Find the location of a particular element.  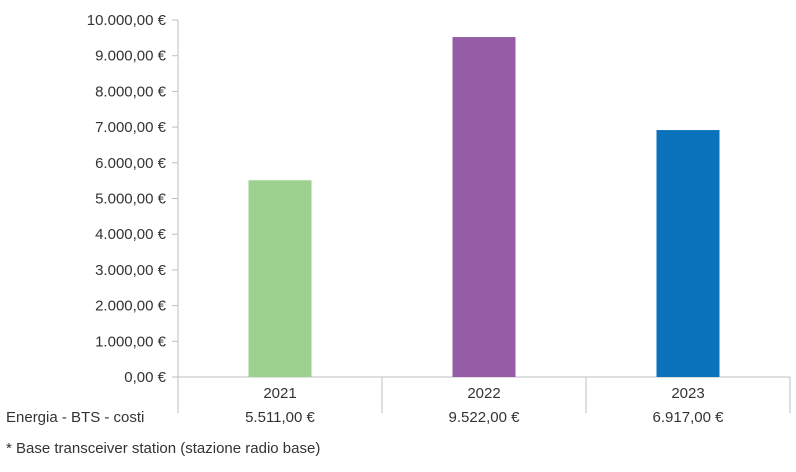

y-tick-label: 8.000,00 € is located at coordinates (131, 91).